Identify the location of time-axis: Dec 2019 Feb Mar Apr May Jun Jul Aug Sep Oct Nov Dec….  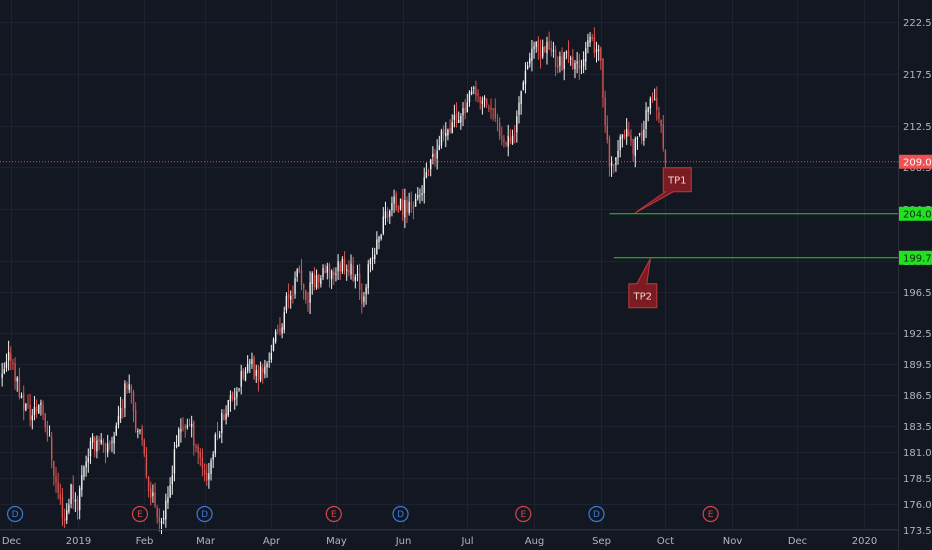
(439, 541).